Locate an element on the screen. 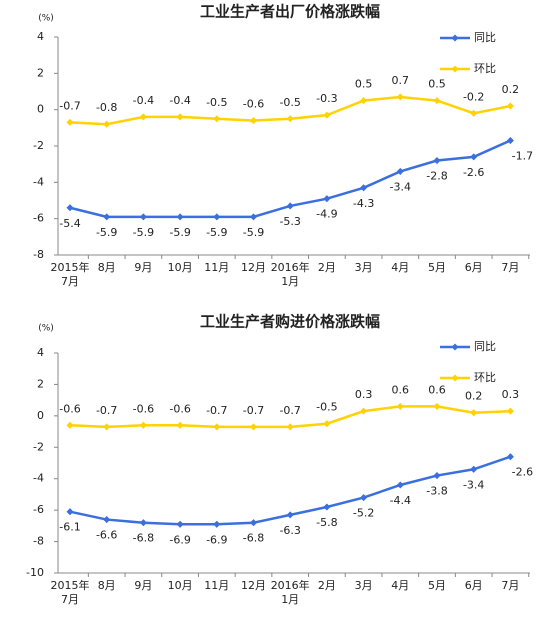 Image resolution: width=557 pixels, height=624 pixels. value-label: -0.4 is located at coordinates (179, 100).